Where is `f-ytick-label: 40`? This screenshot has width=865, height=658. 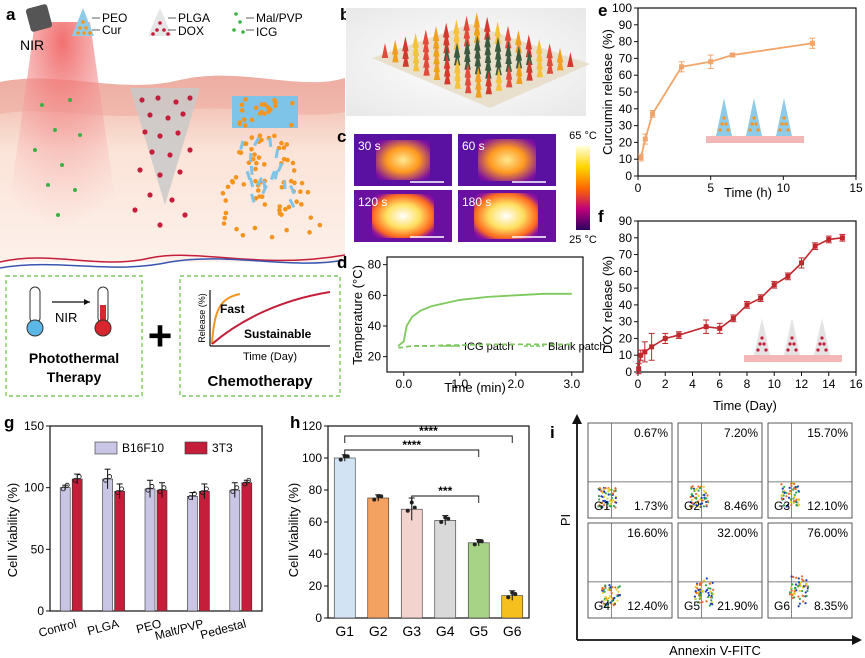
f-ytick-label: 40 is located at coordinates (626, 305).